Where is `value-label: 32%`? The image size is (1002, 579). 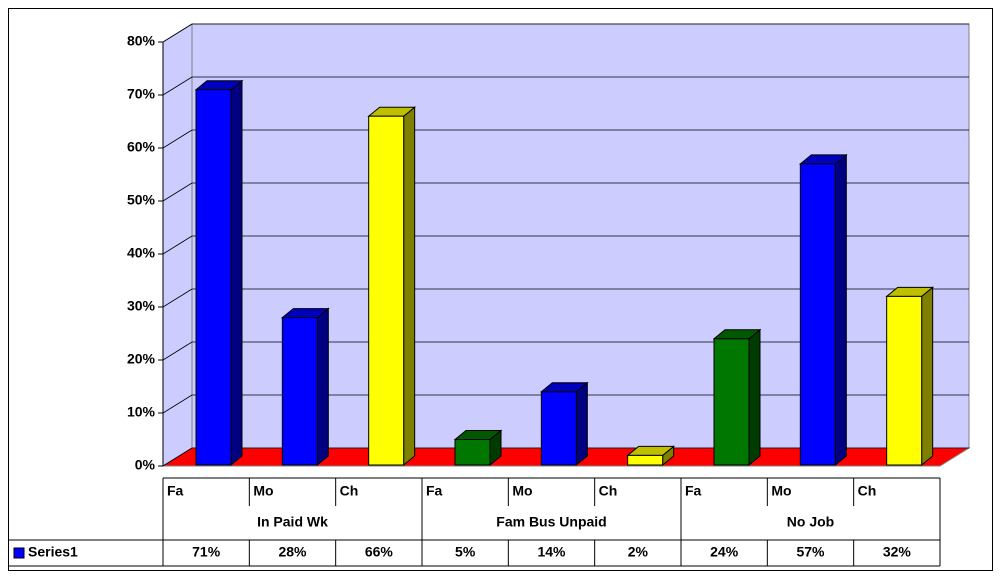
value-label: 32% is located at coordinates (897, 552).